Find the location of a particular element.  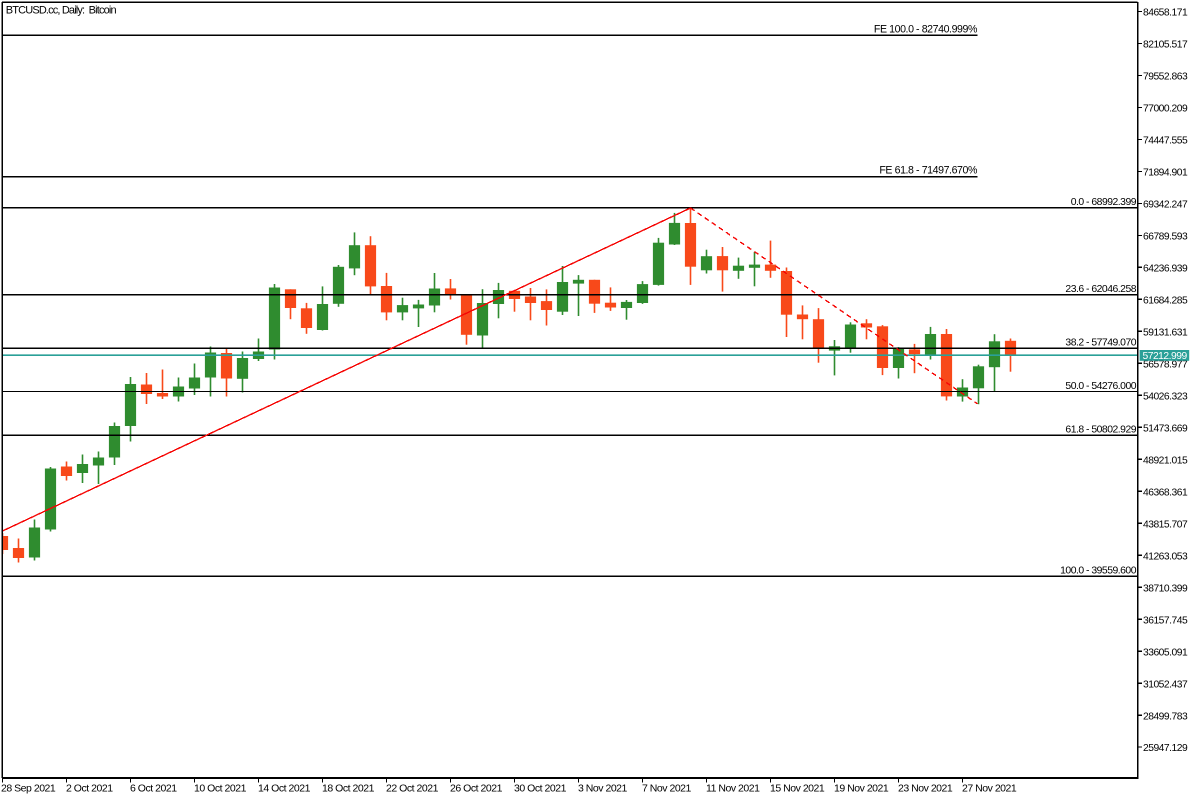

svg-text: 56578.977 is located at coordinates (1165, 365).